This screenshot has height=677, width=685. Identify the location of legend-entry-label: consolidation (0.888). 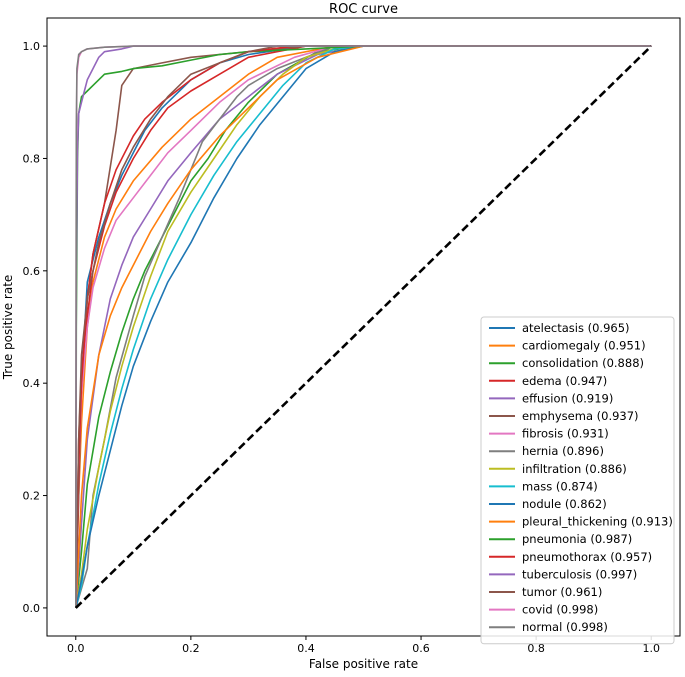
(583, 363).